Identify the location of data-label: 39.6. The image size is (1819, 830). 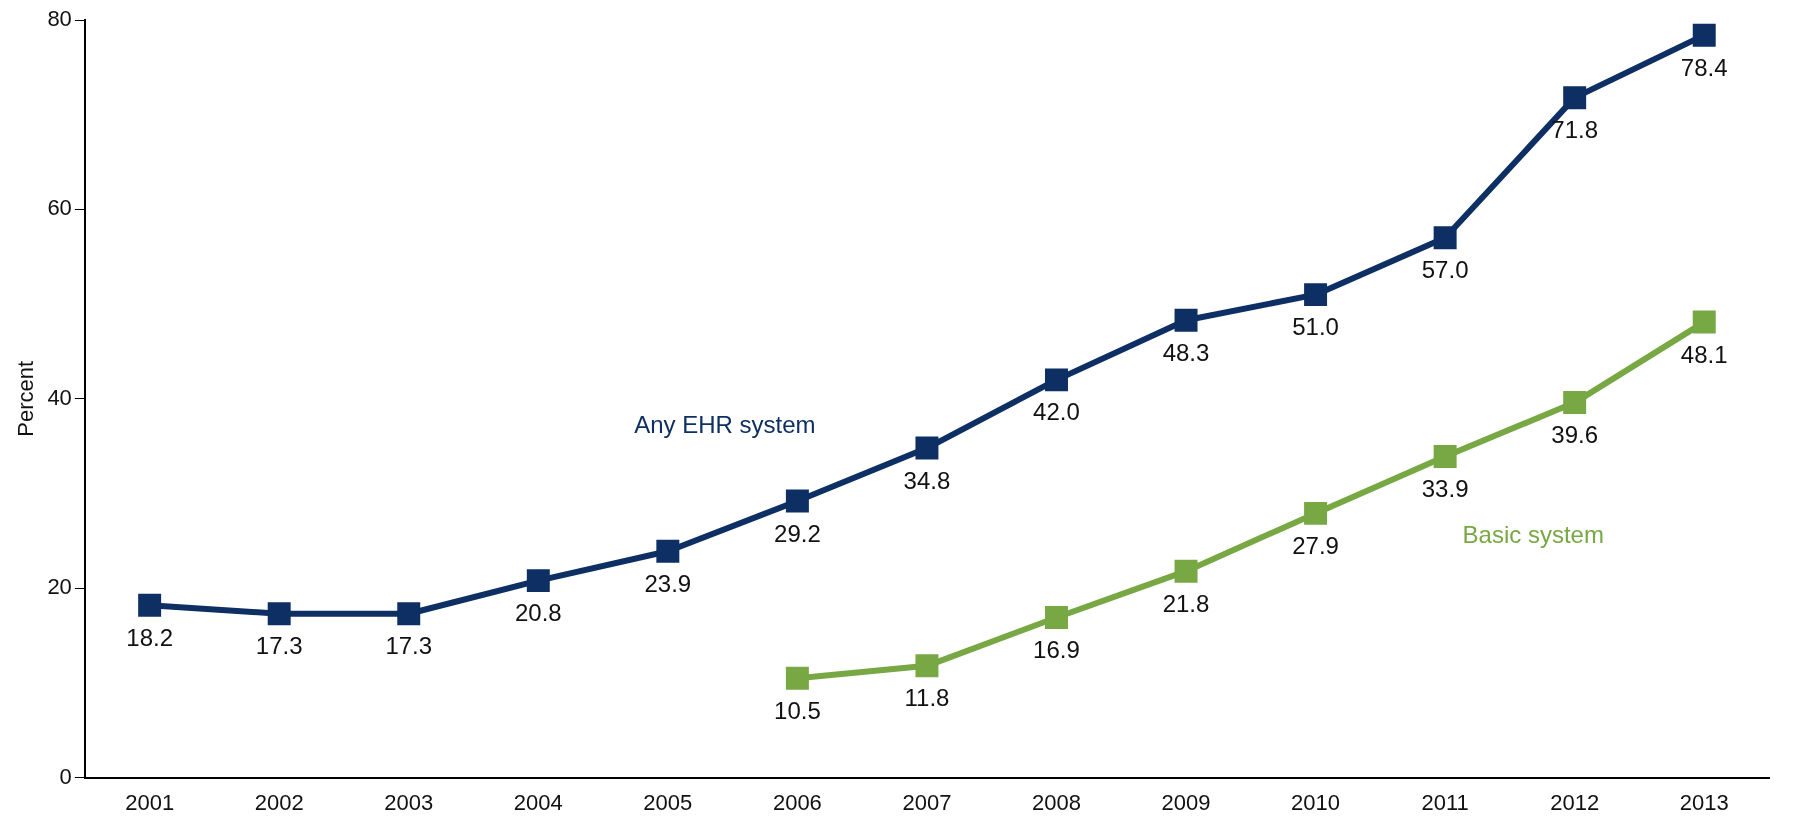
(1575, 435).